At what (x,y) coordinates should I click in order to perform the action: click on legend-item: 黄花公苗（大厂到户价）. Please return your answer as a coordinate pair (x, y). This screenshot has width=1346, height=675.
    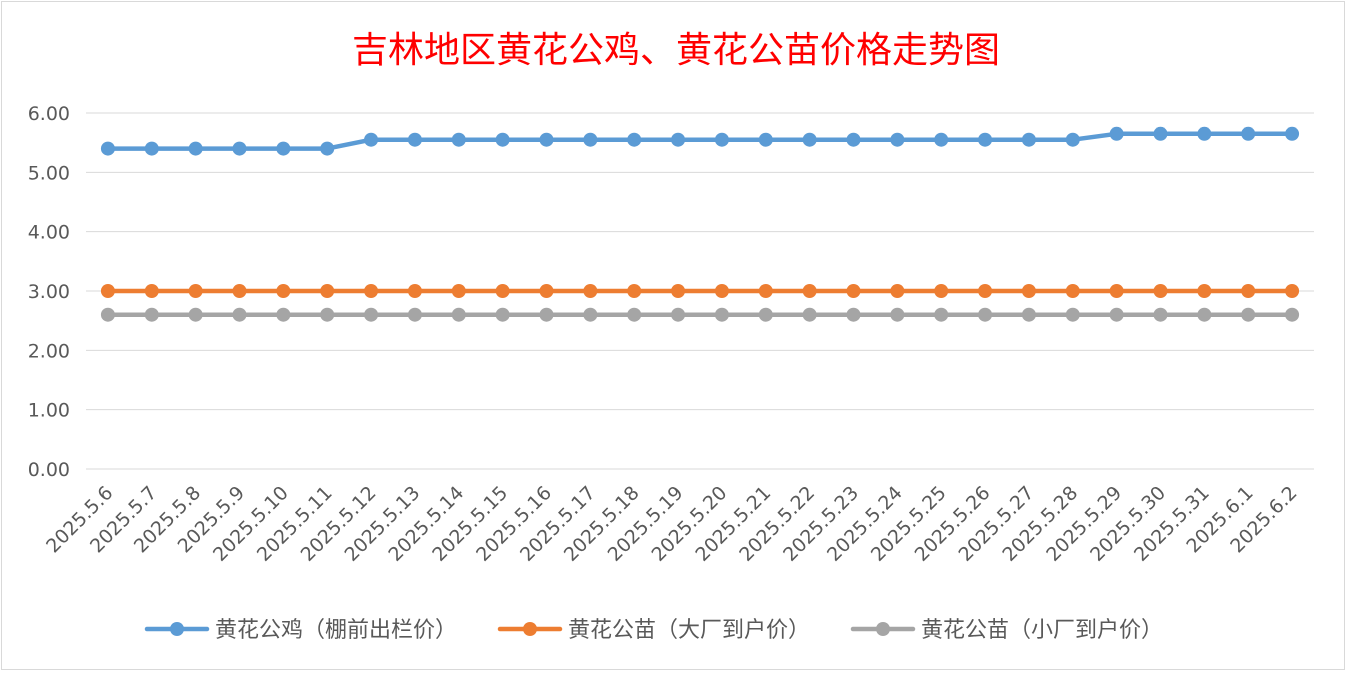
    Looking at the image, I should click on (653, 630).